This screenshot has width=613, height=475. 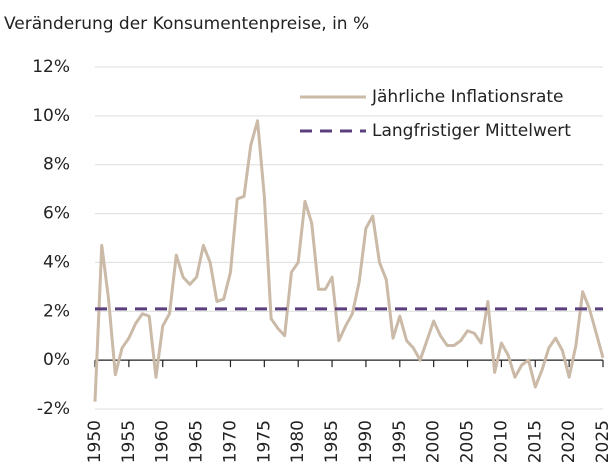 I want to click on x-tick-label: 1955, so click(x=129, y=441).